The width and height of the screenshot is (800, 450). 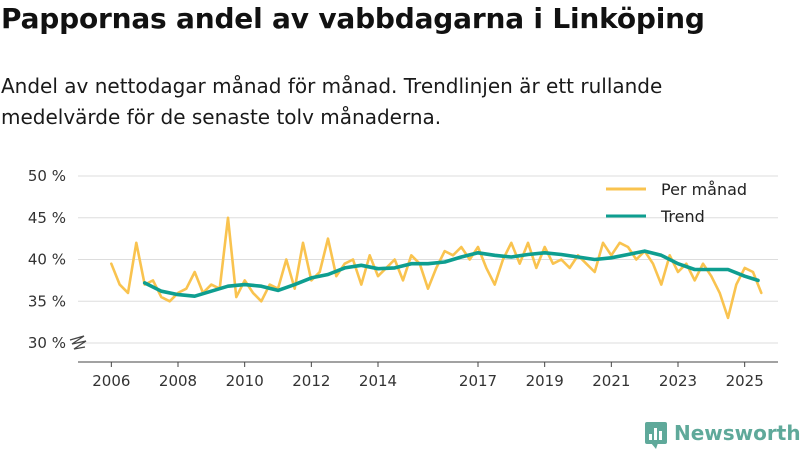 I want to click on y-axis-labels: 30 % 35 % 40 % 45 % 50 %, so click(x=47, y=259).